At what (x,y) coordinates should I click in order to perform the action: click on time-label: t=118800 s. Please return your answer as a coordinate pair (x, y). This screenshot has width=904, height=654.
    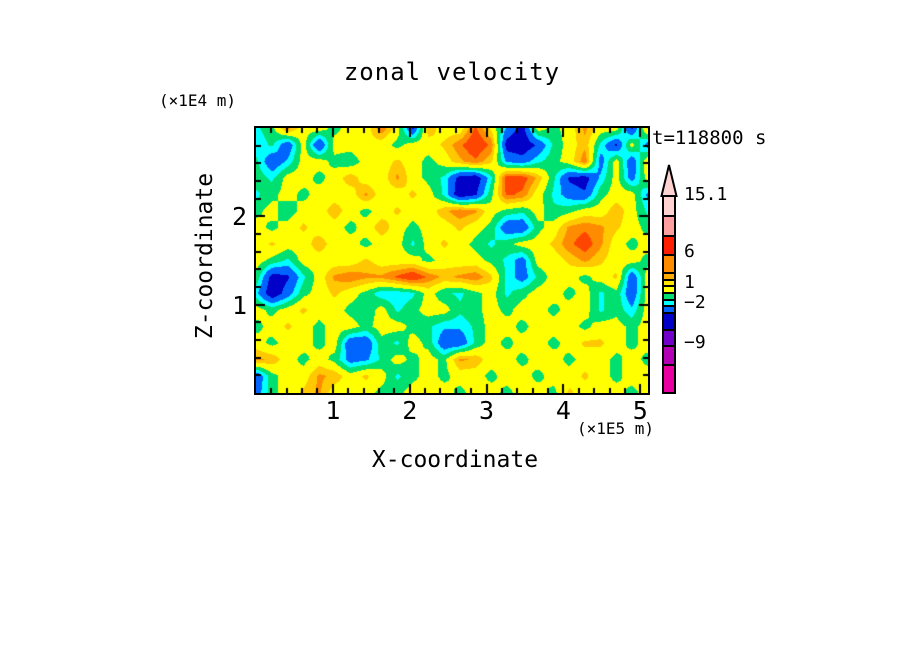
    Looking at the image, I should click on (709, 138).